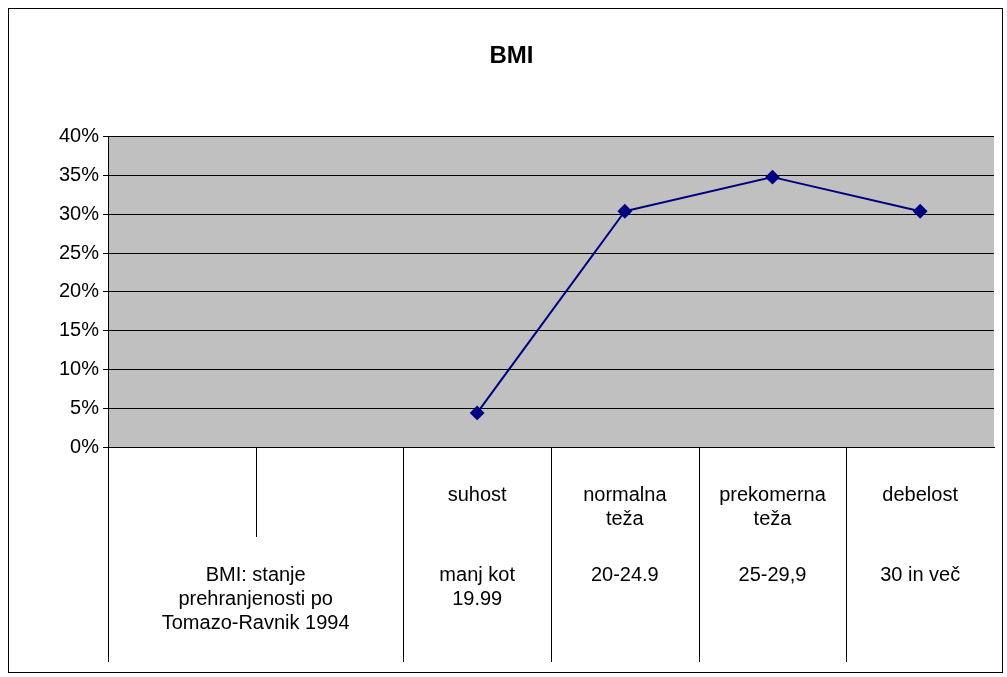 The image size is (1007, 677). I want to click on text: manj kot 19.99, so click(477, 585).